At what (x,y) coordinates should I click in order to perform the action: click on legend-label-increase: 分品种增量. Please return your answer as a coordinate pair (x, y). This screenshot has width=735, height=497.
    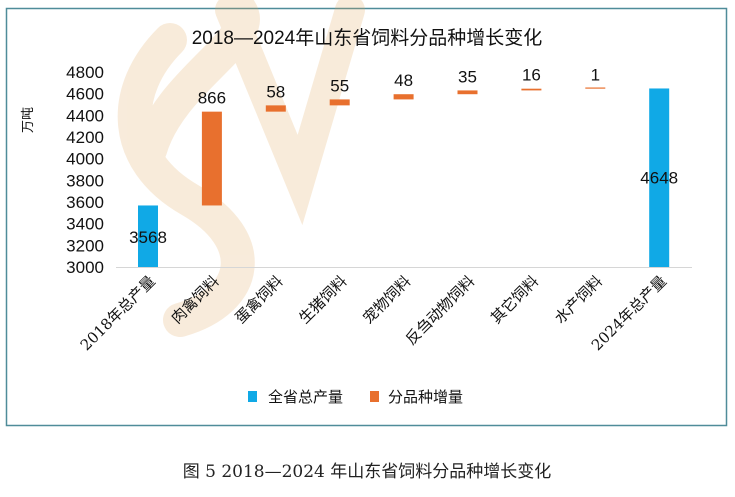
    Looking at the image, I should click on (425, 397).